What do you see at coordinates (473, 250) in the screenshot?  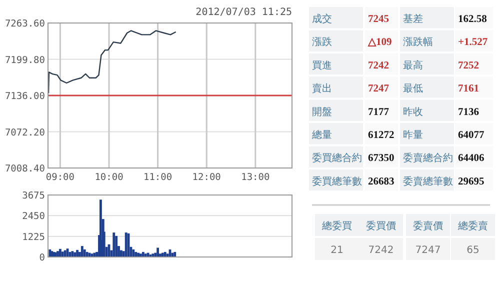 I see `text: 65` at bounding box center [473, 250].